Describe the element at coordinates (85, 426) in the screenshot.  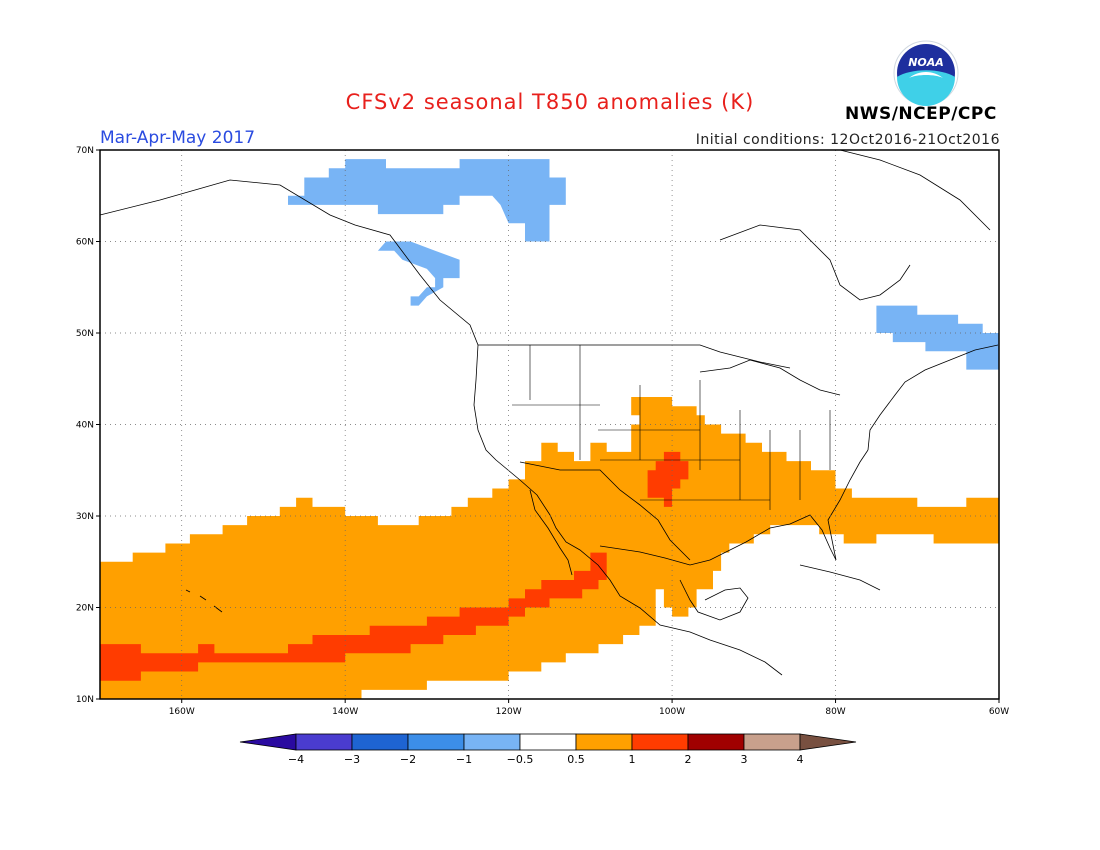
I see `lat-tick-label: 40N` at that location.